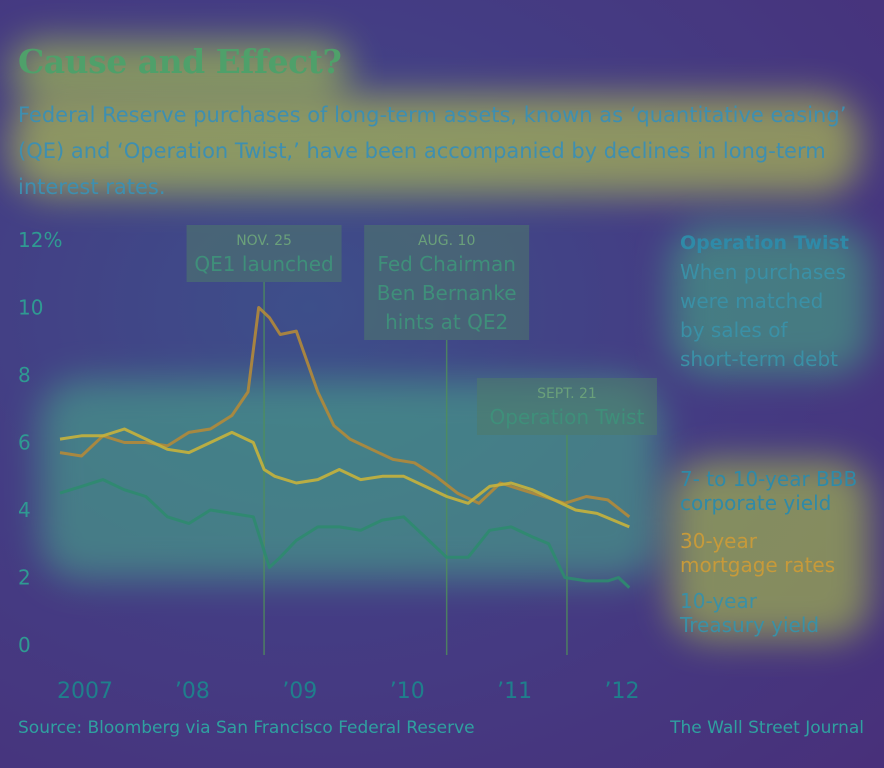 This screenshot has width=884, height=768. Describe the element at coordinates (757, 565) in the screenshot. I see `legend-entry-mortgage: mortgage rates` at that location.